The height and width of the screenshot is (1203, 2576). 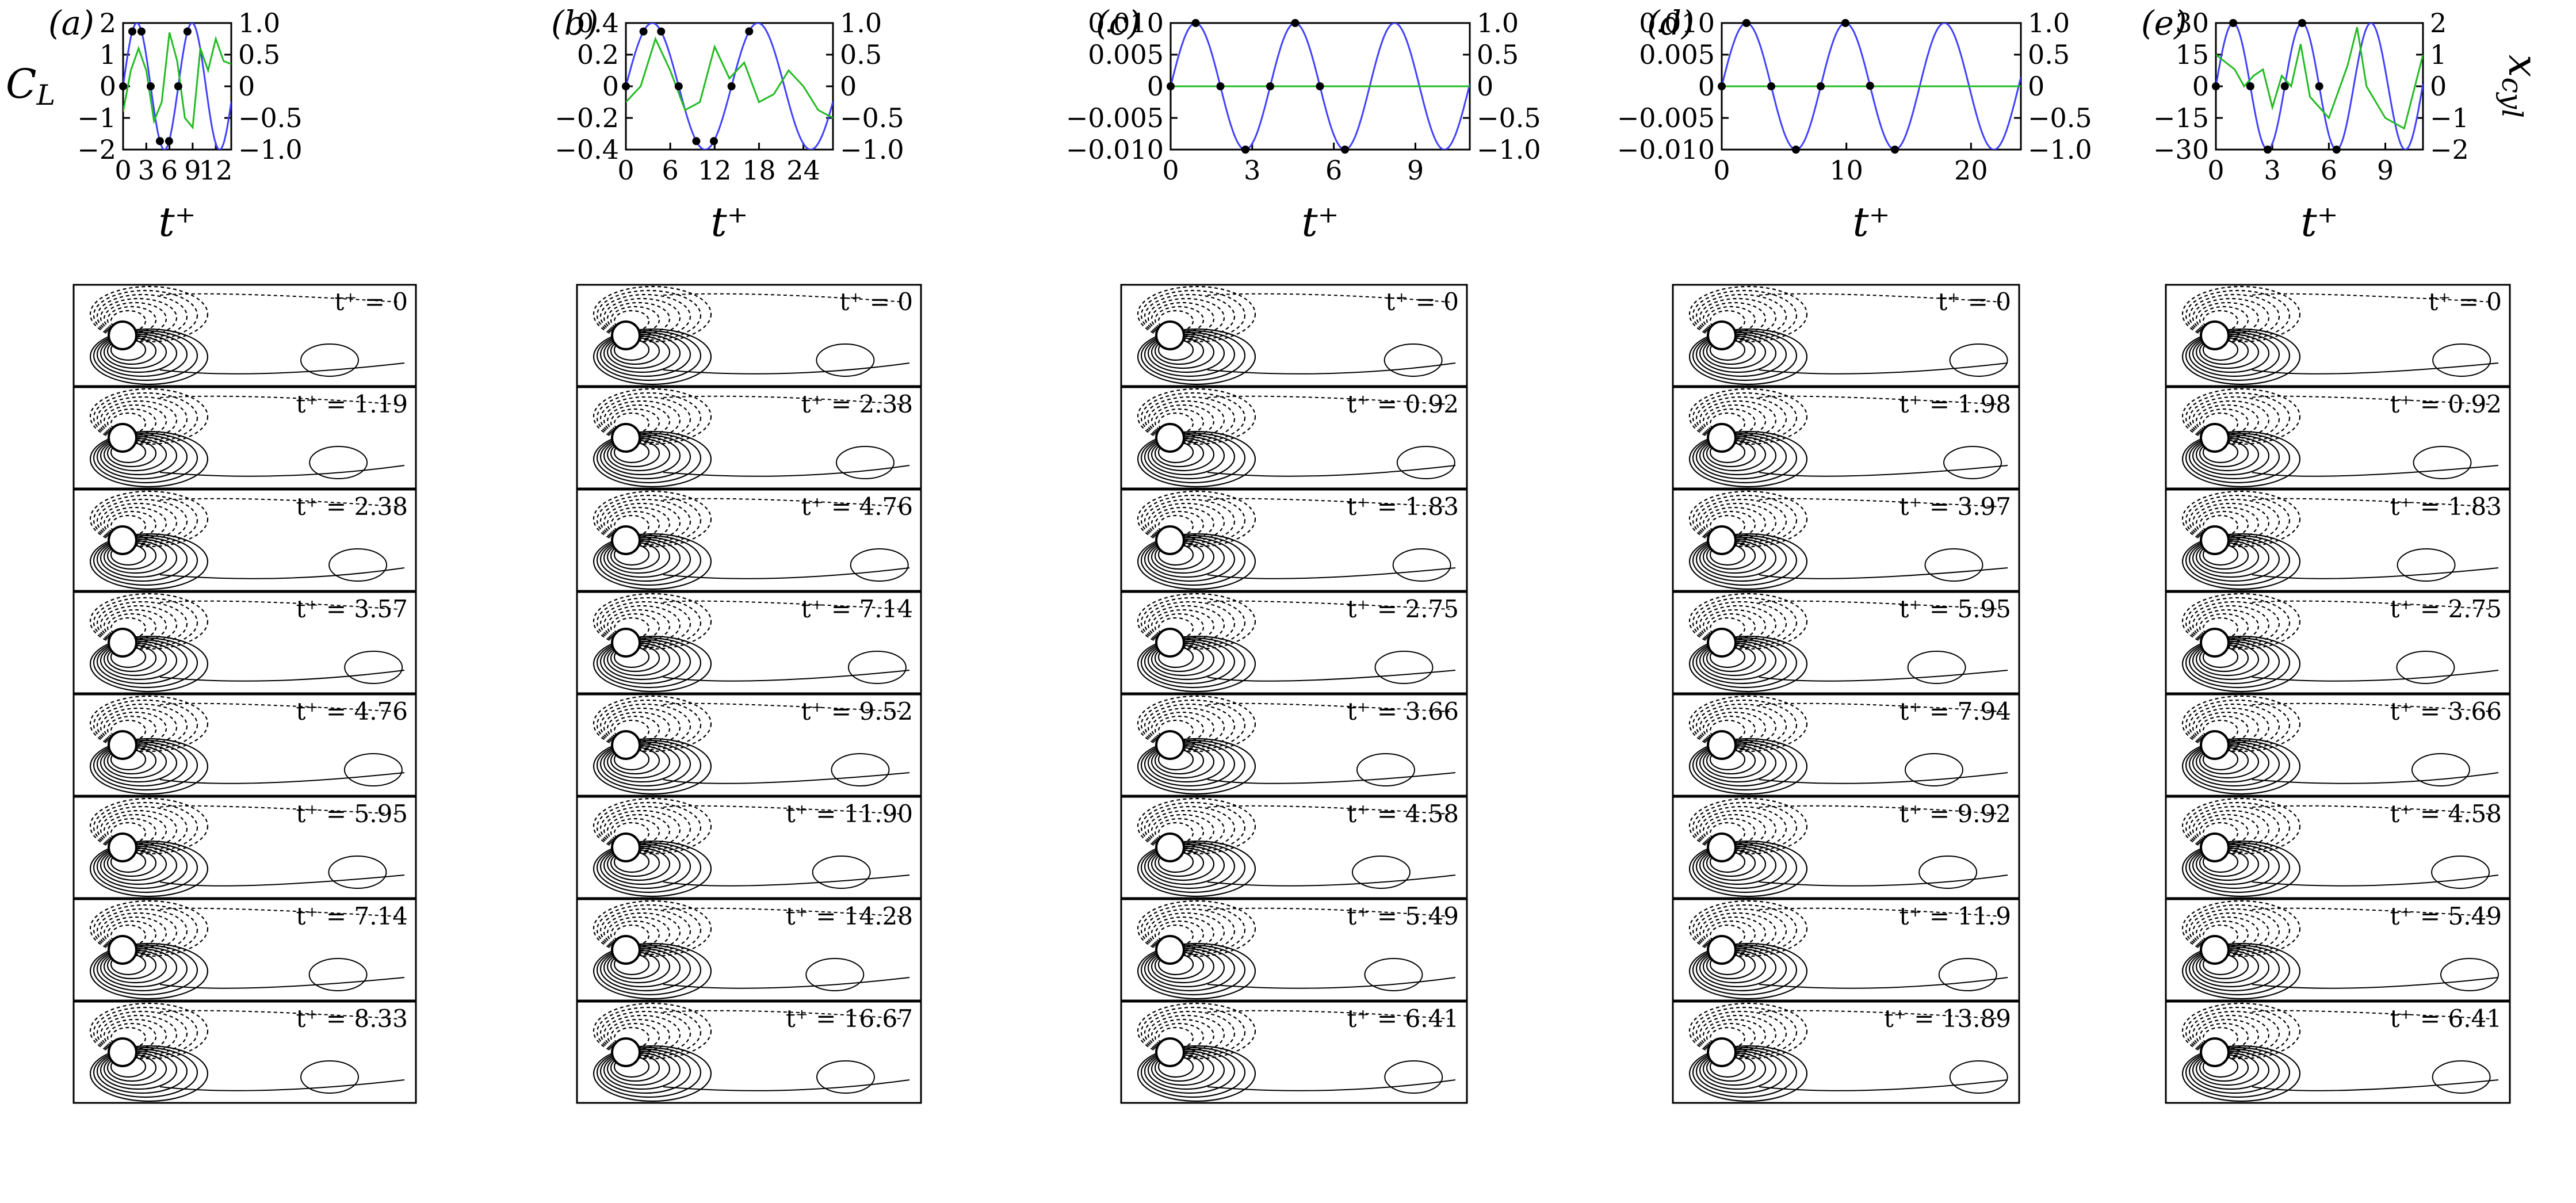 What do you see at coordinates (1670, 23) in the screenshot?
I see `panel-label: (d)` at bounding box center [1670, 23].